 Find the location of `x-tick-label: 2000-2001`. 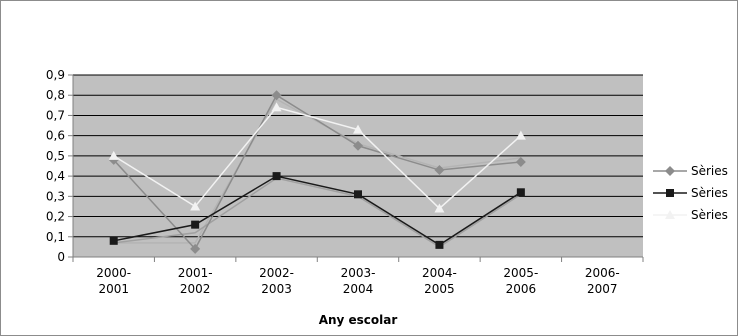

x-tick-label: 2000-2001 is located at coordinates (113, 281).